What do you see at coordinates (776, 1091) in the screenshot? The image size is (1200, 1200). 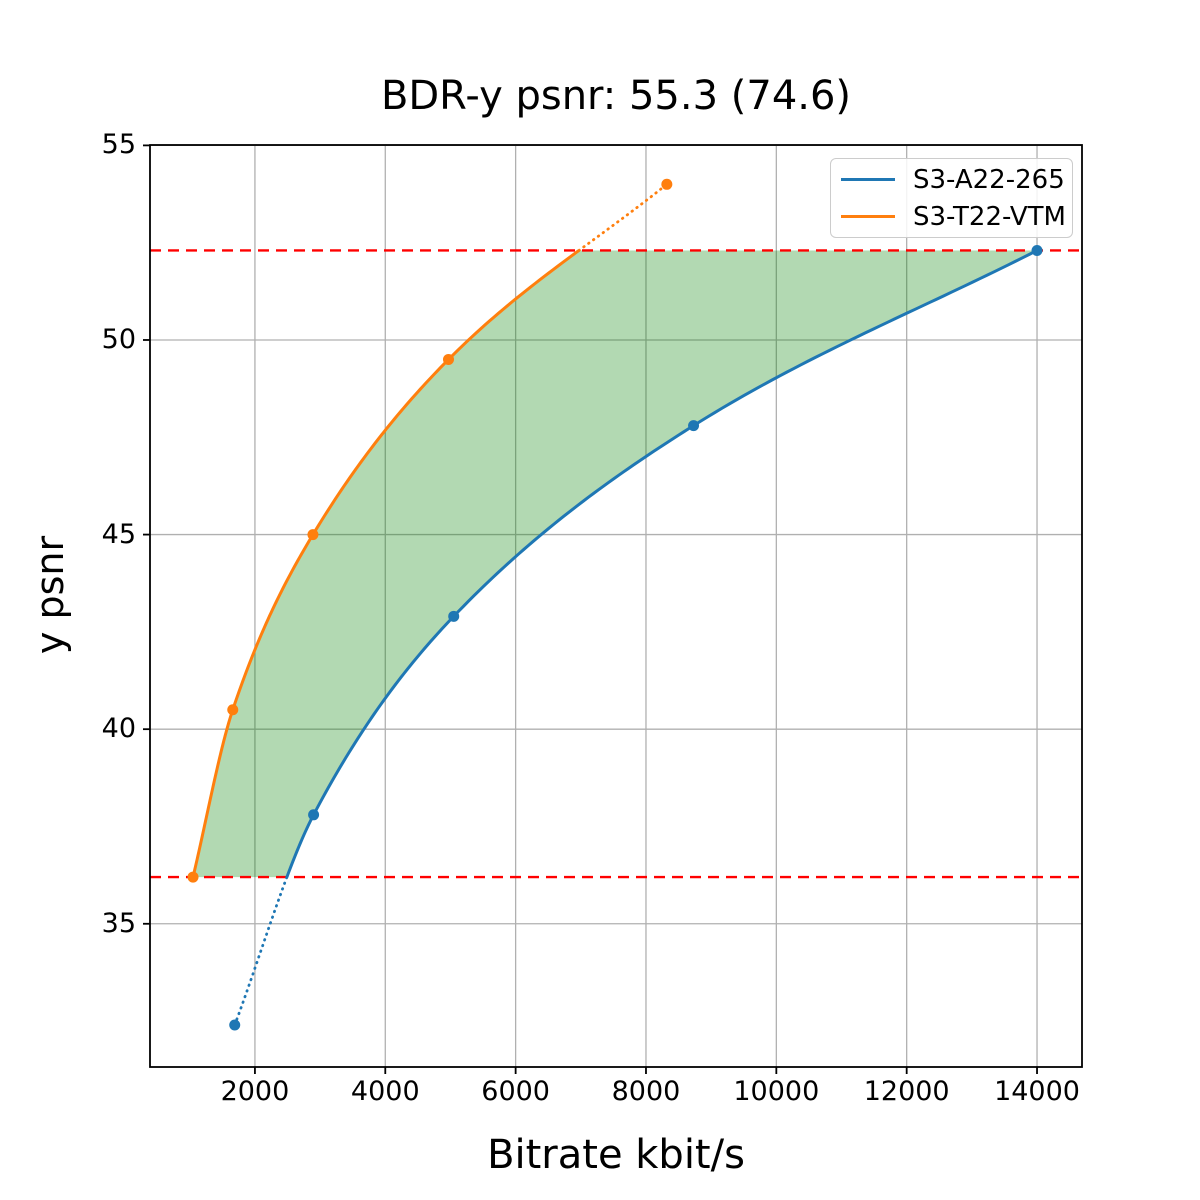 I see `x-tick-label: 10000` at bounding box center [776, 1091].